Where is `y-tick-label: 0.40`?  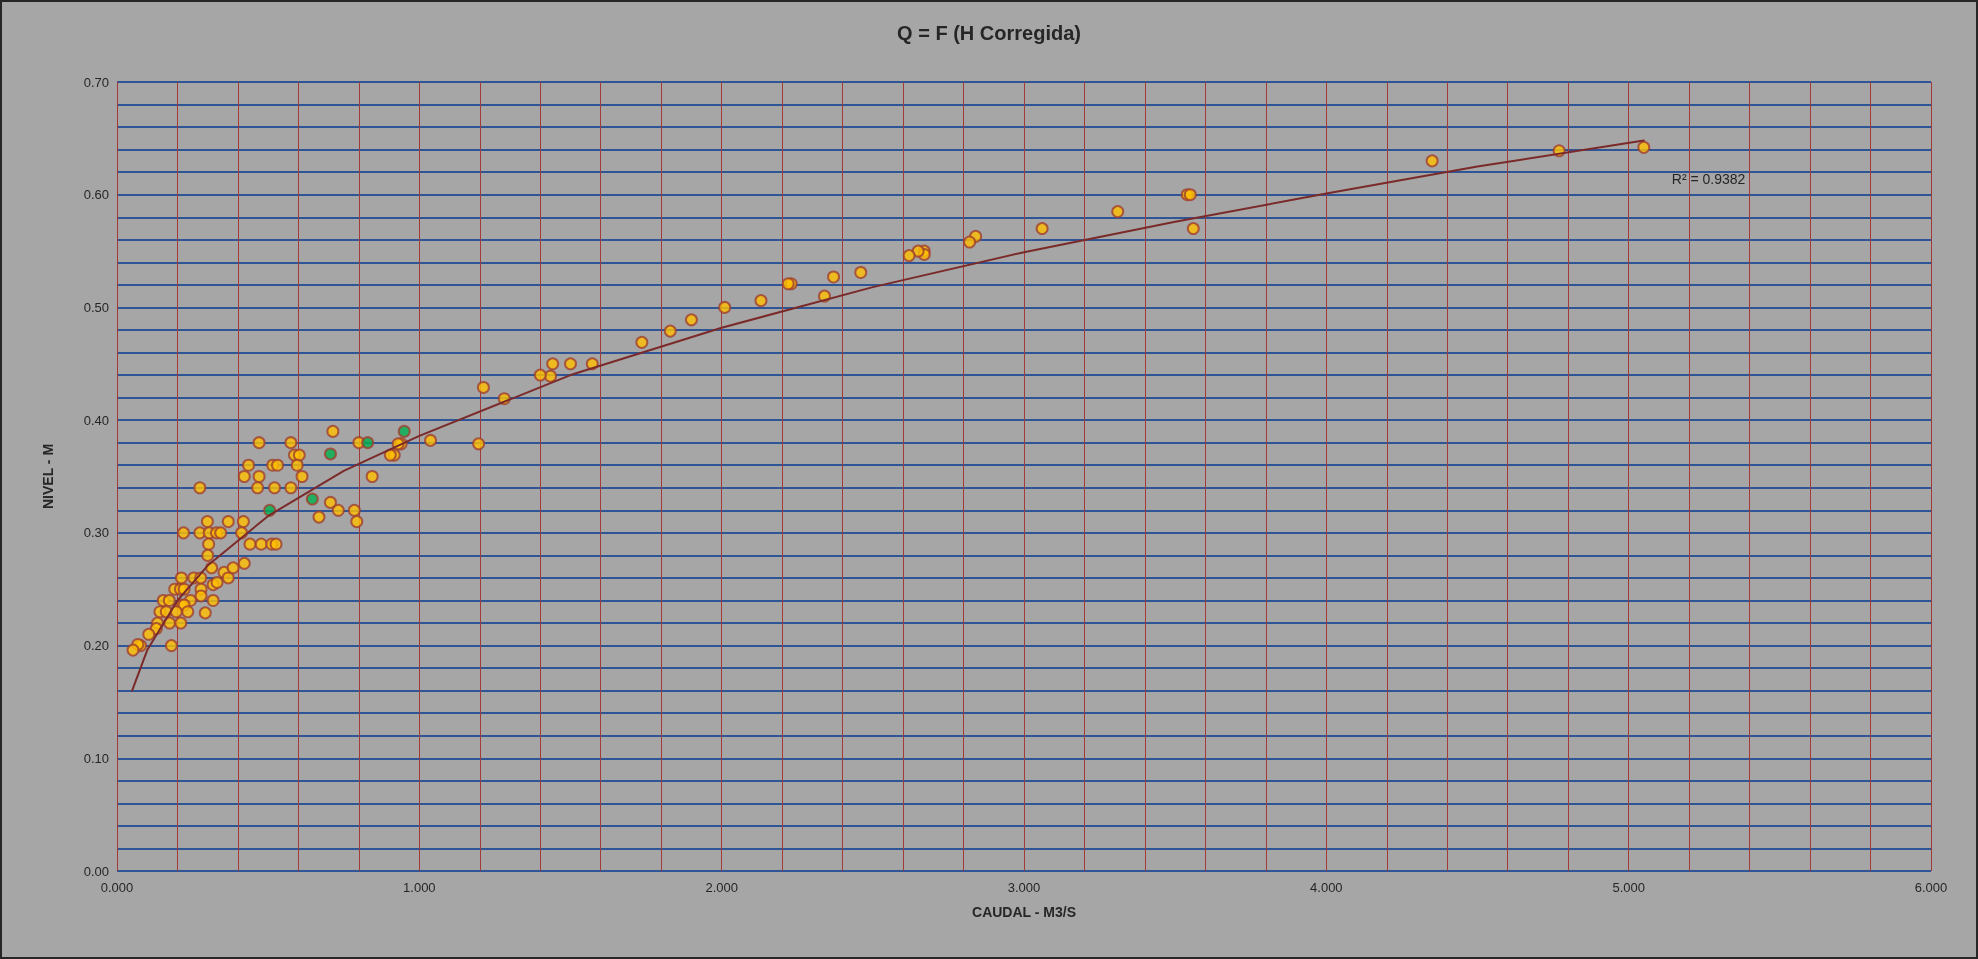
y-tick-label: 0.40 is located at coordinates (96, 420).